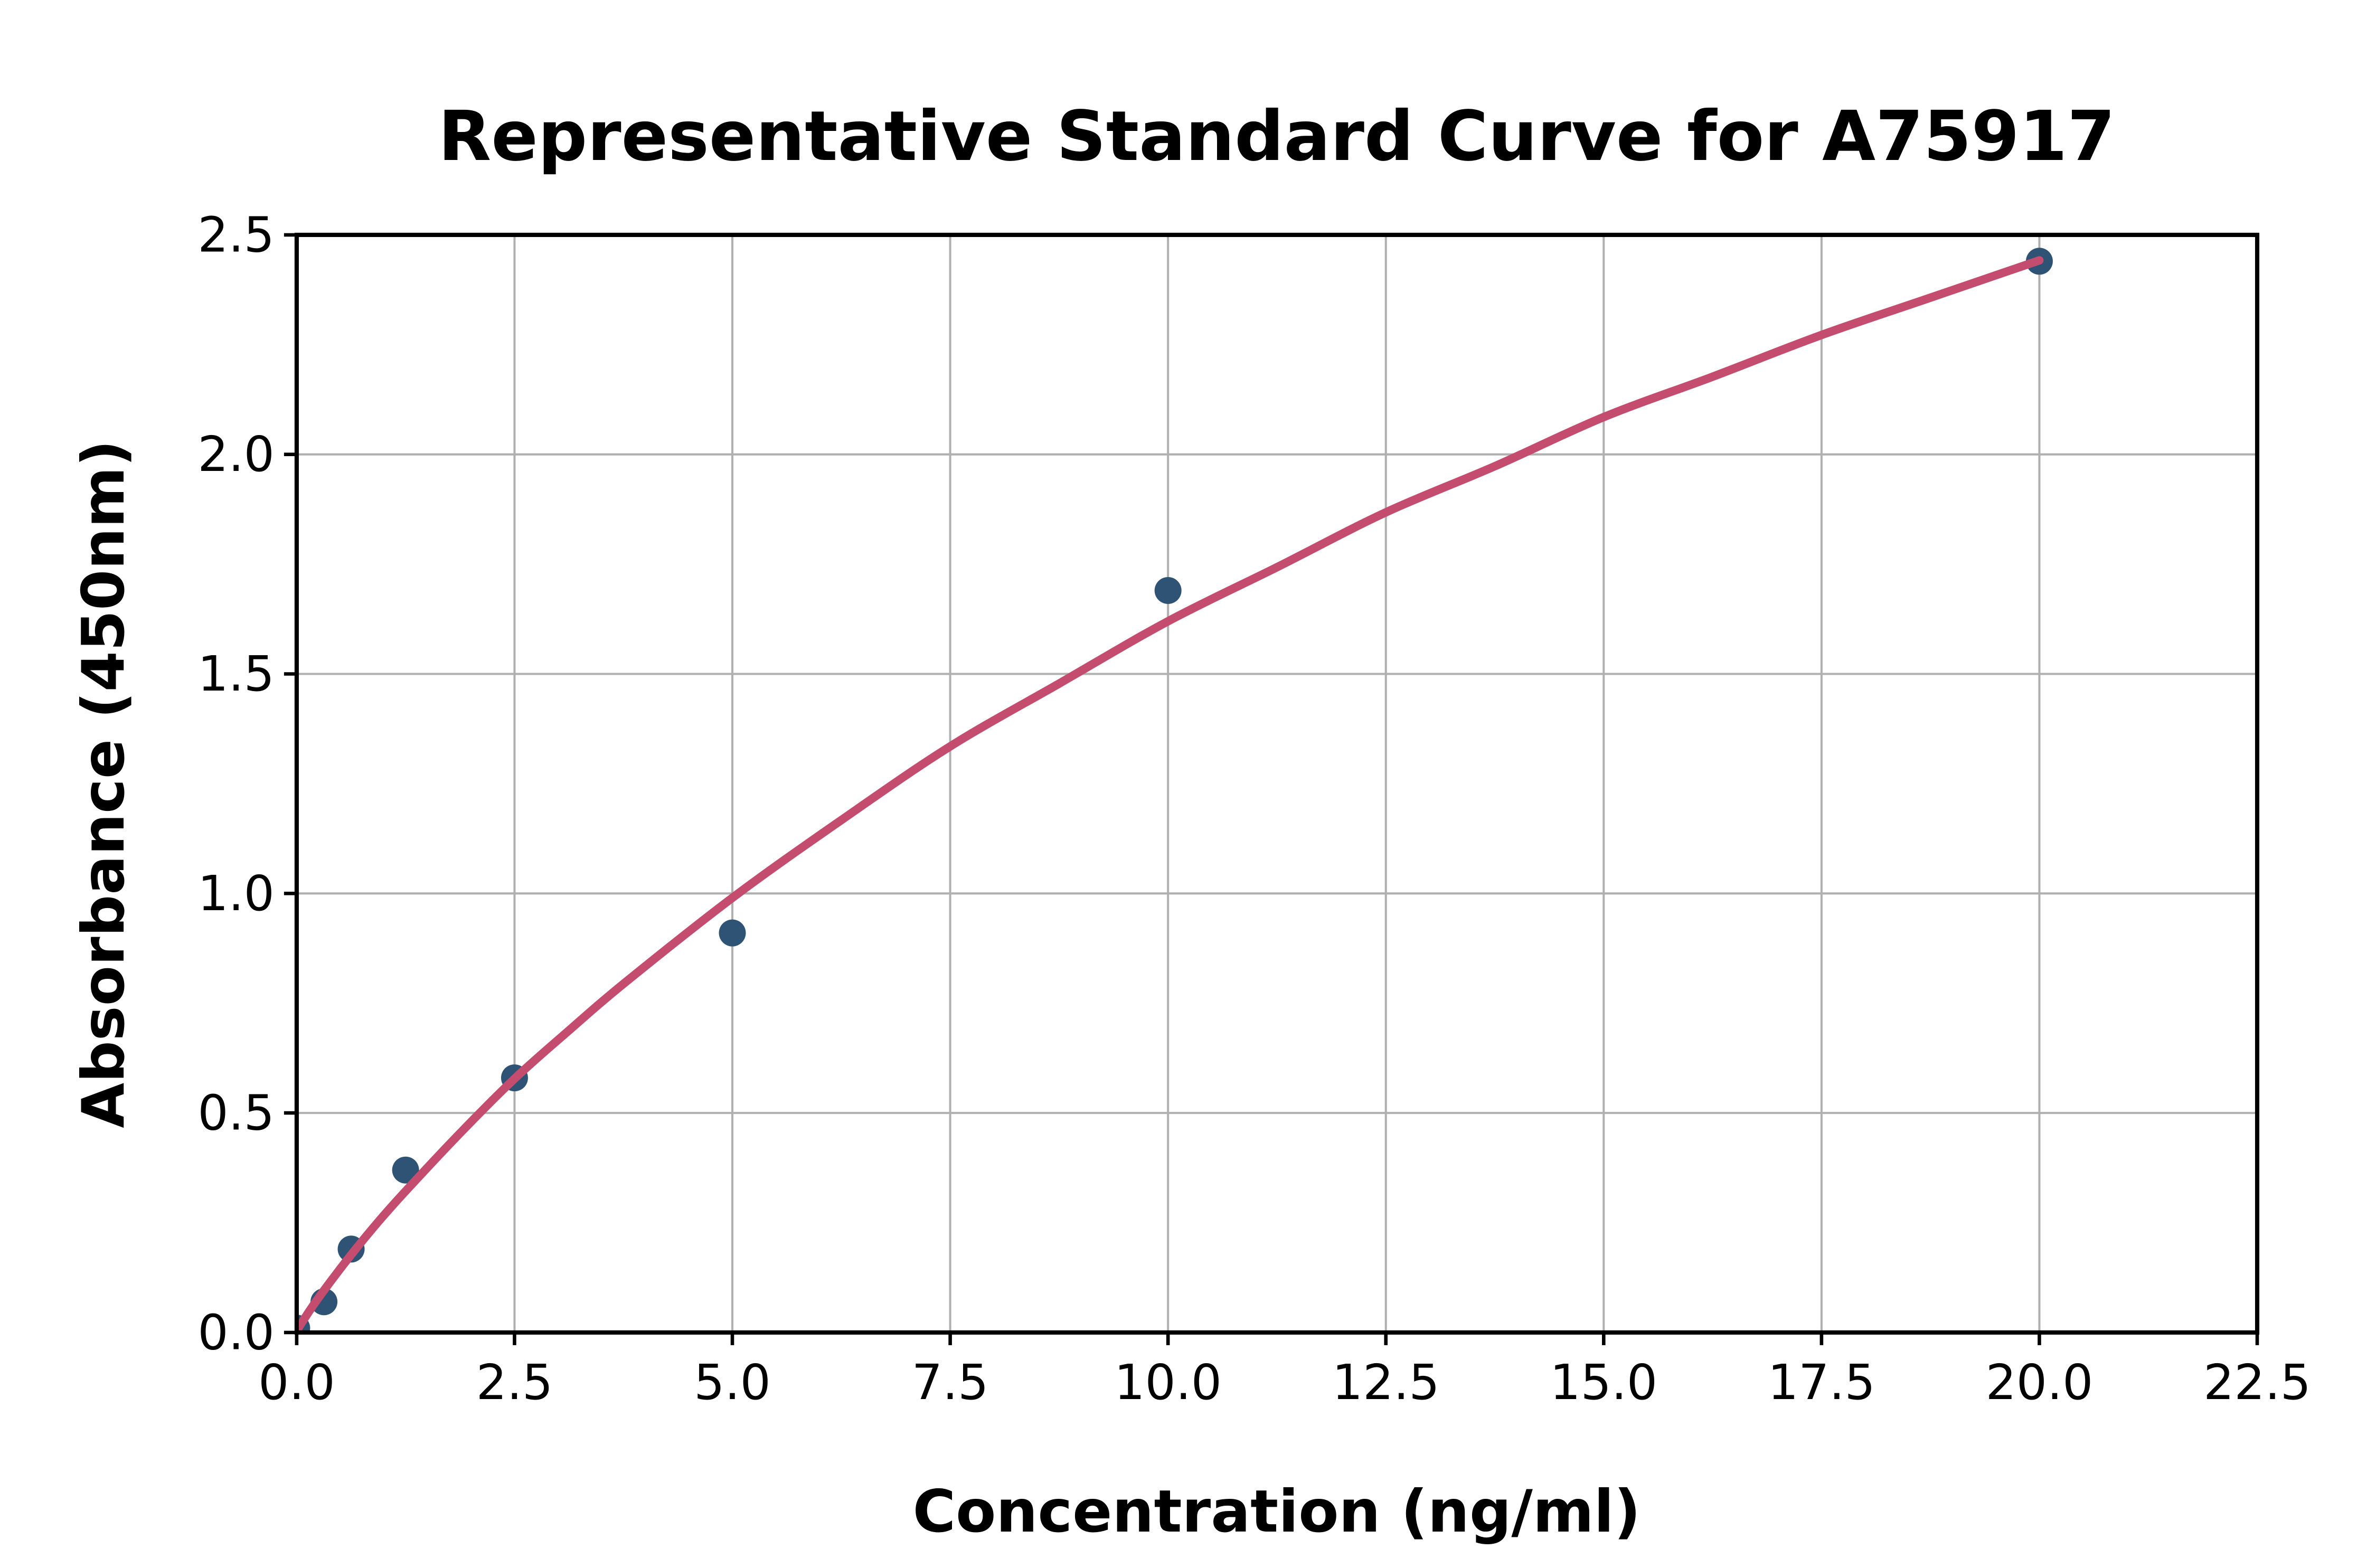 This screenshot has height=1568, width=2376. Describe the element at coordinates (236, 455) in the screenshot. I see `y-tick-label: 2.0` at that location.